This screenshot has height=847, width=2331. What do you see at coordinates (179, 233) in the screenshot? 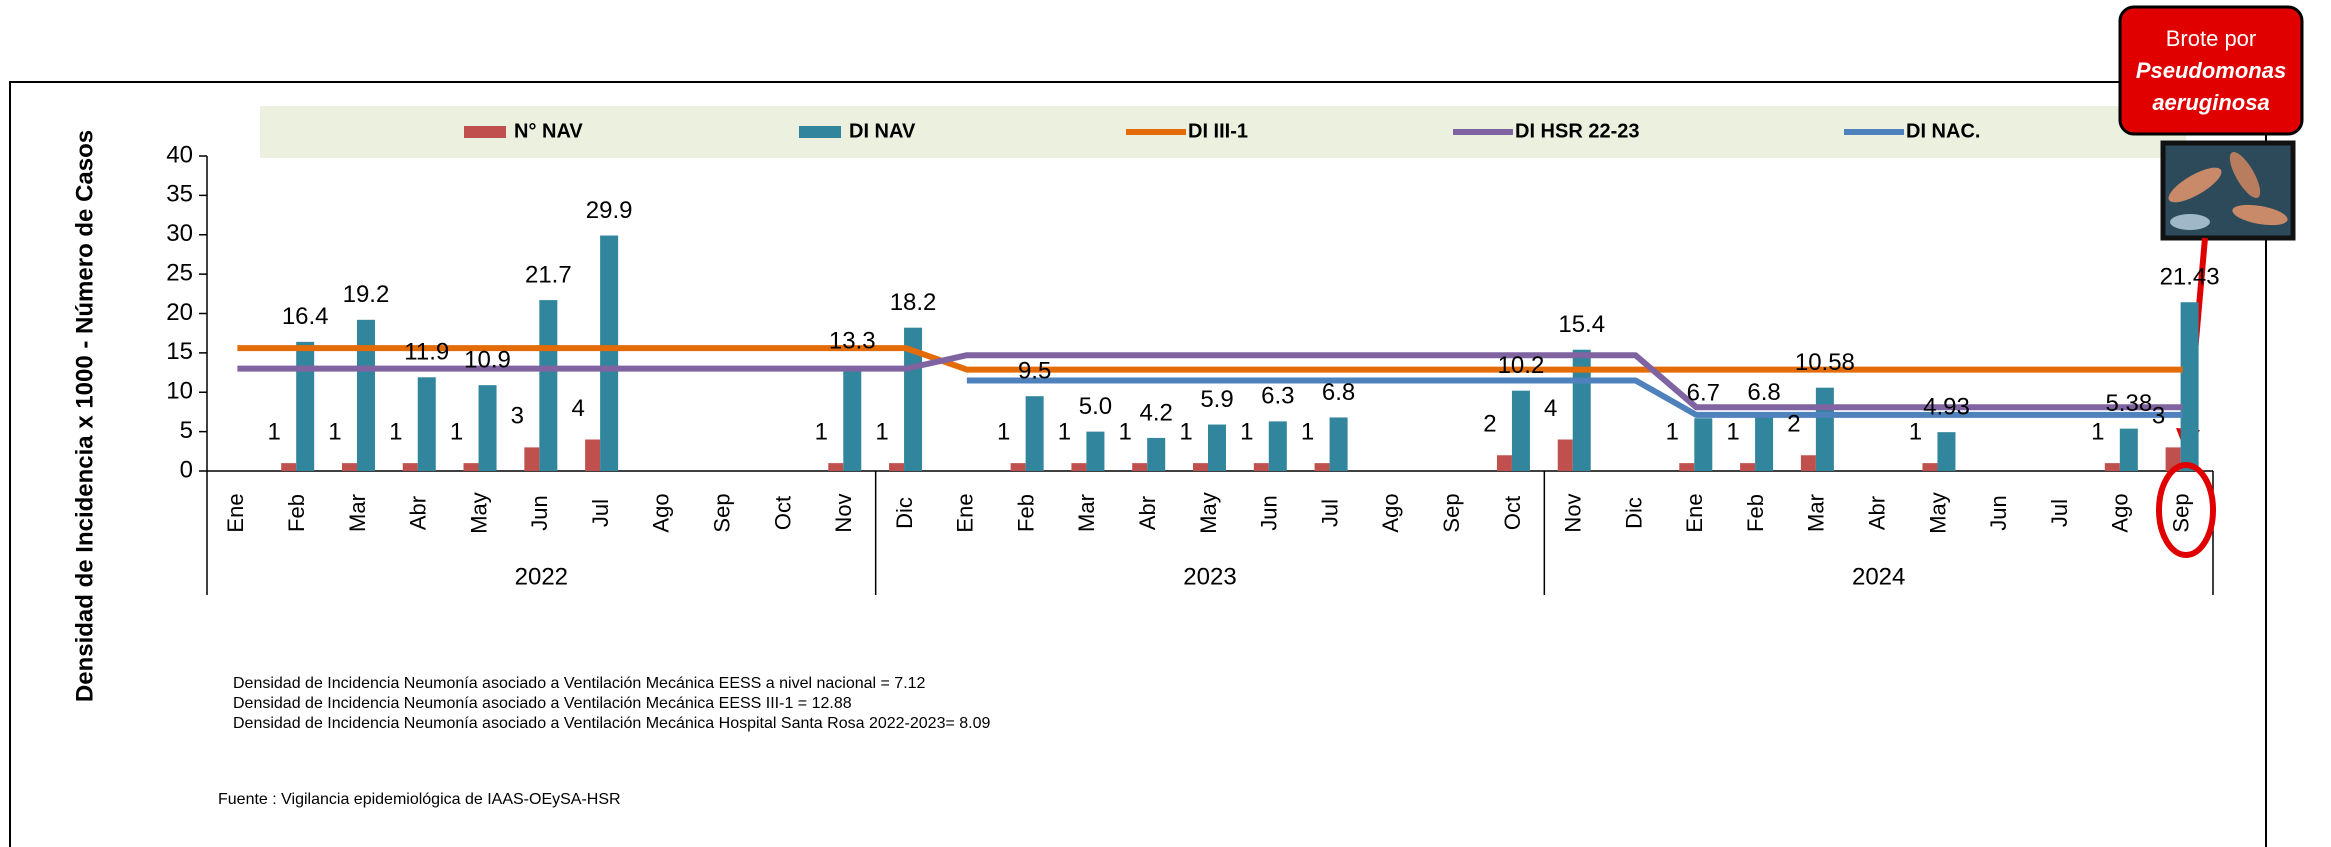
I see `y-tick-label: 30` at bounding box center [179, 233].